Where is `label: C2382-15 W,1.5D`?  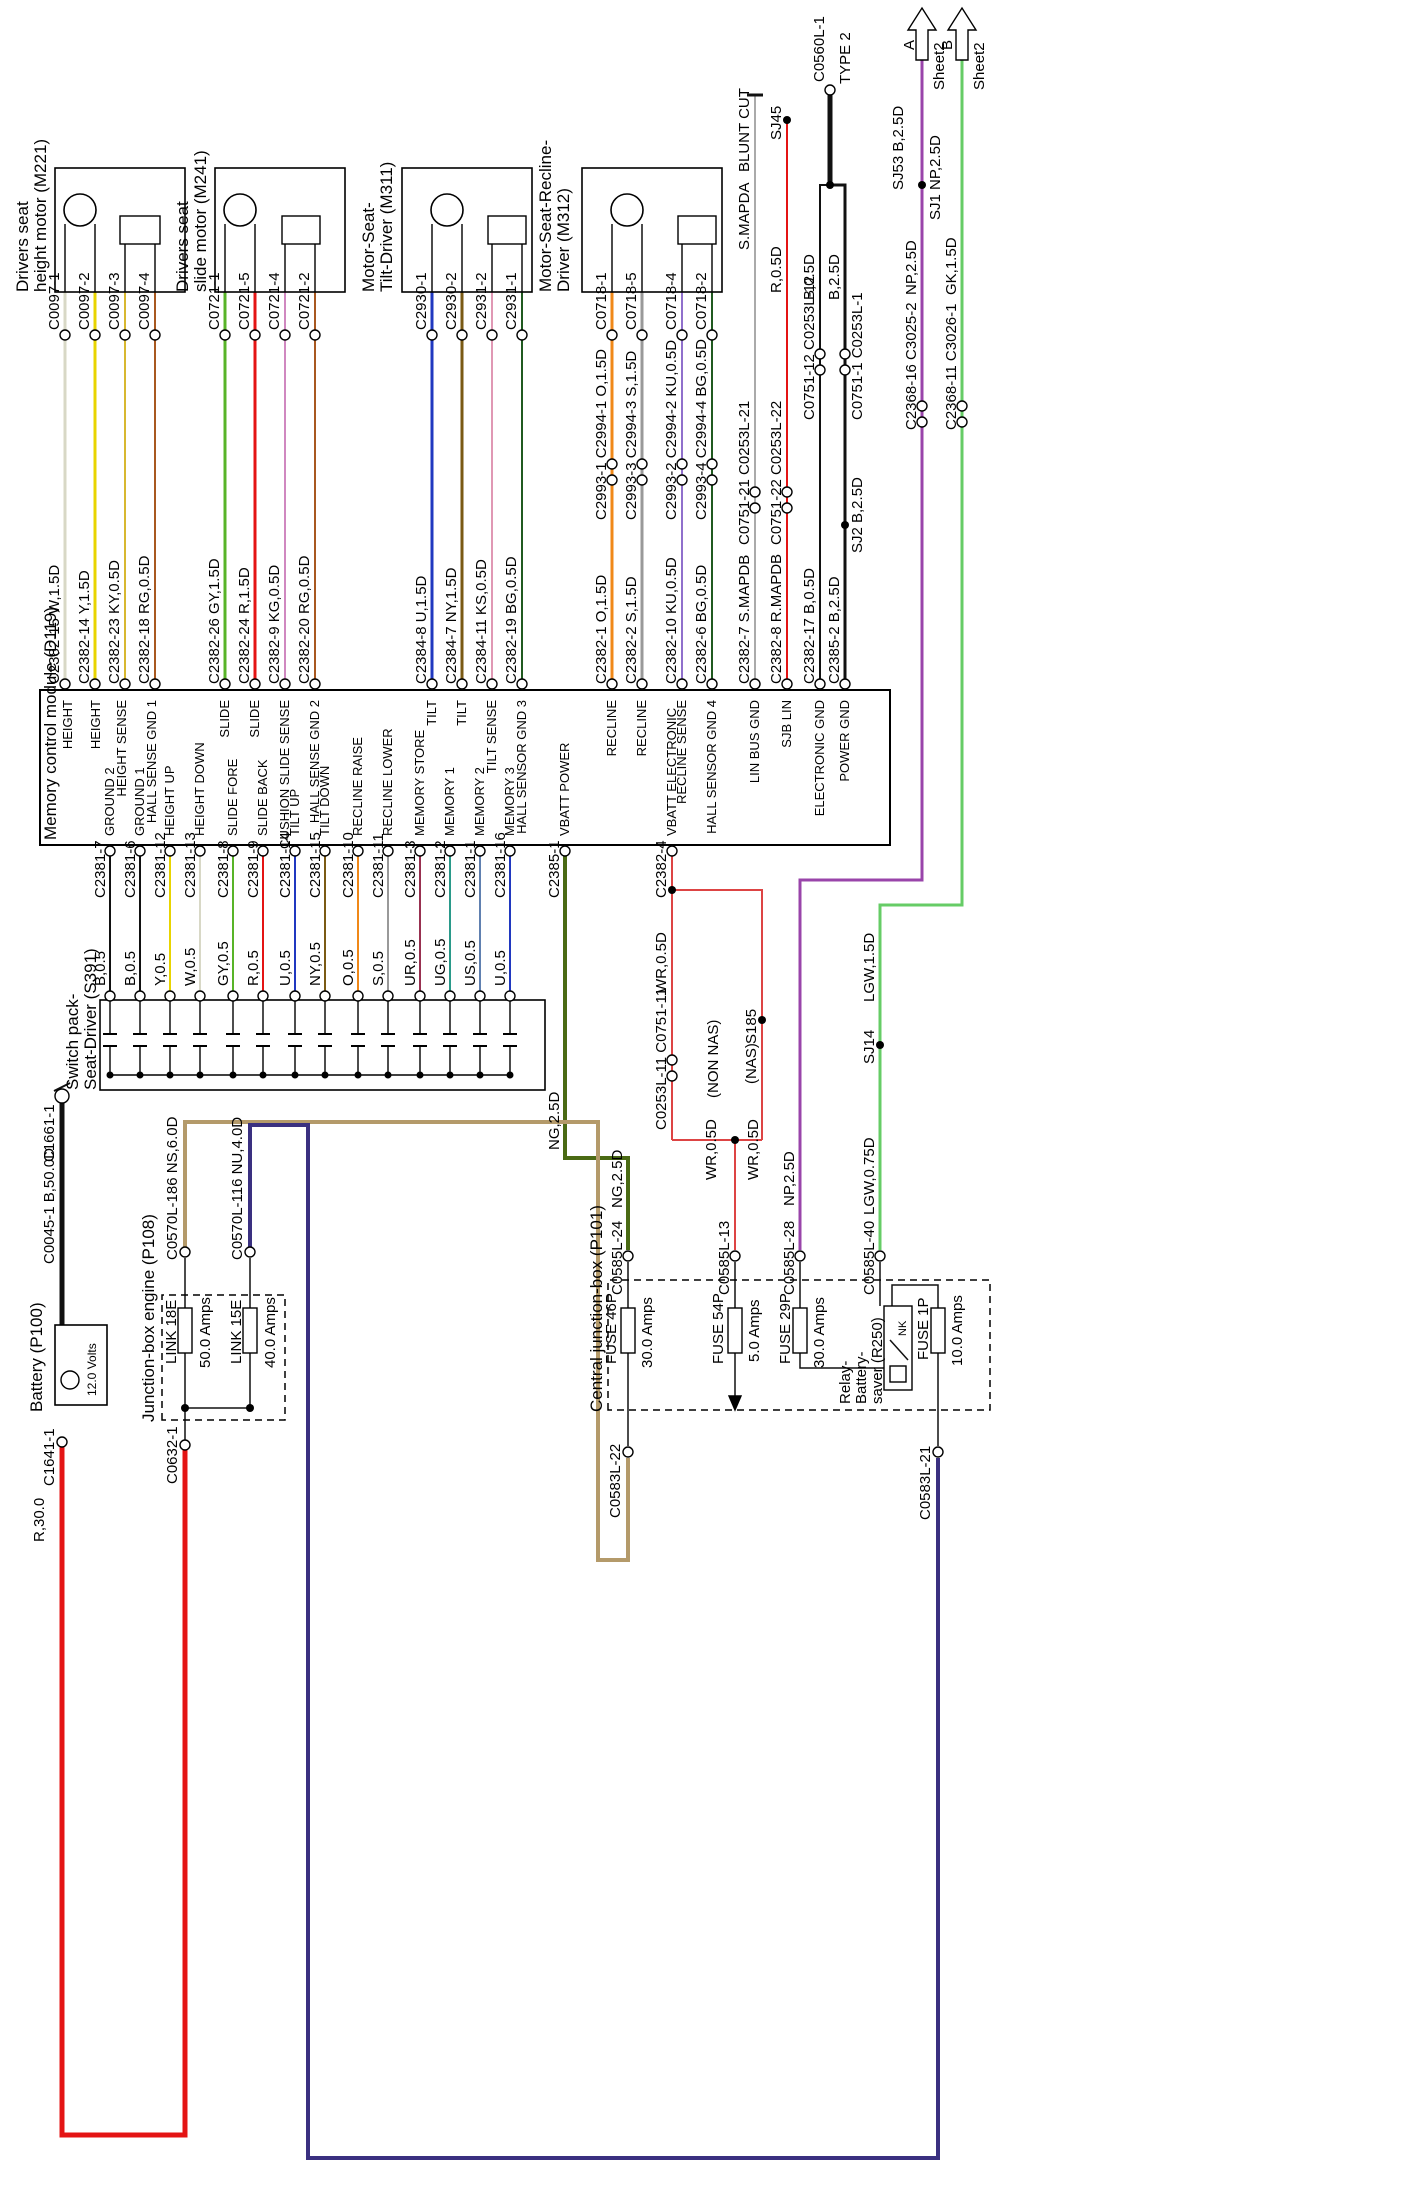
label: C2382-15 W,1.5D is located at coordinates (54, 624).